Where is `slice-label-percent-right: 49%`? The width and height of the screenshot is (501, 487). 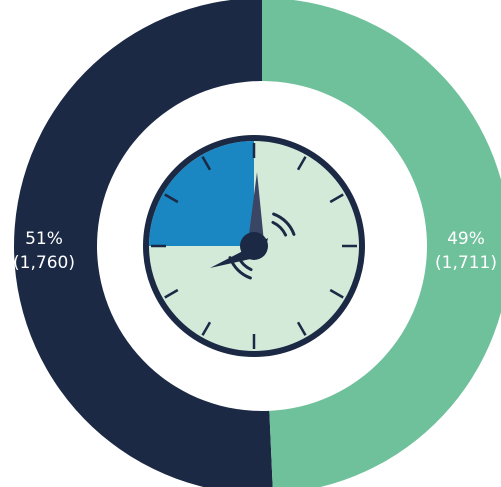 slice-label-percent-right: 49% is located at coordinates (466, 239).